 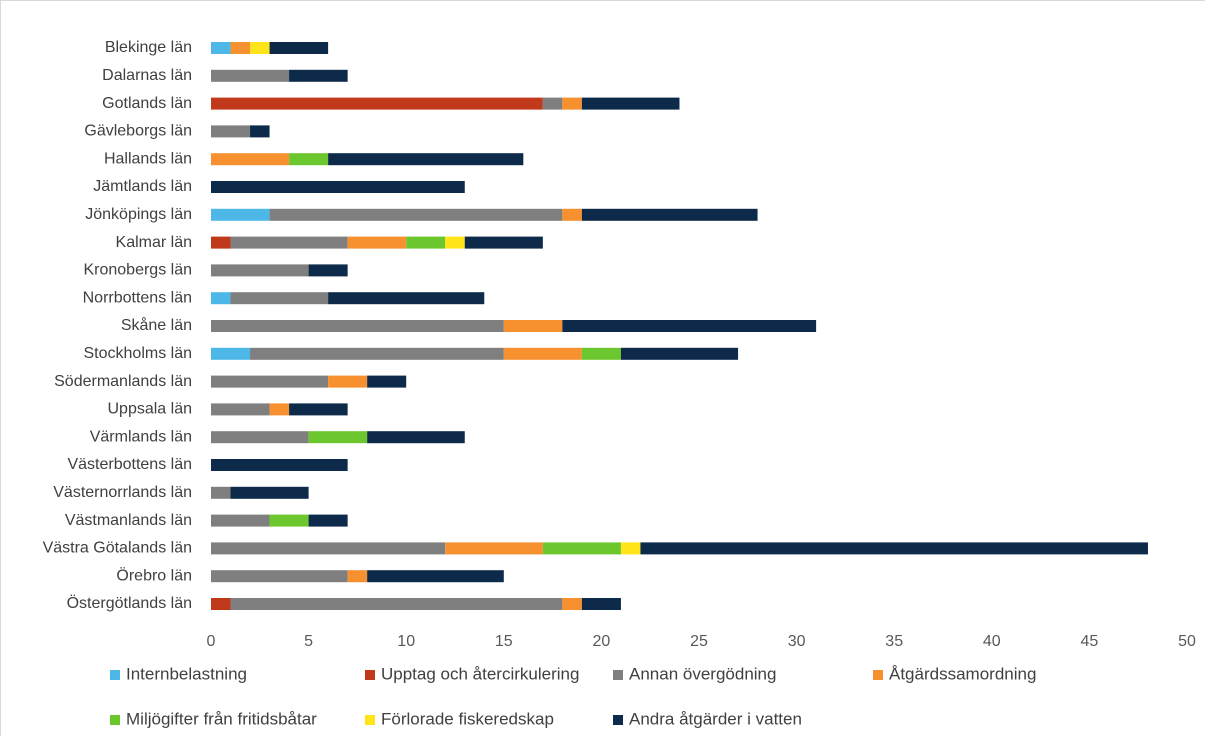 What do you see at coordinates (123, 381) in the screenshot?
I see `y-tick-label: Södermanlands län` at bounding box center [123, 381].